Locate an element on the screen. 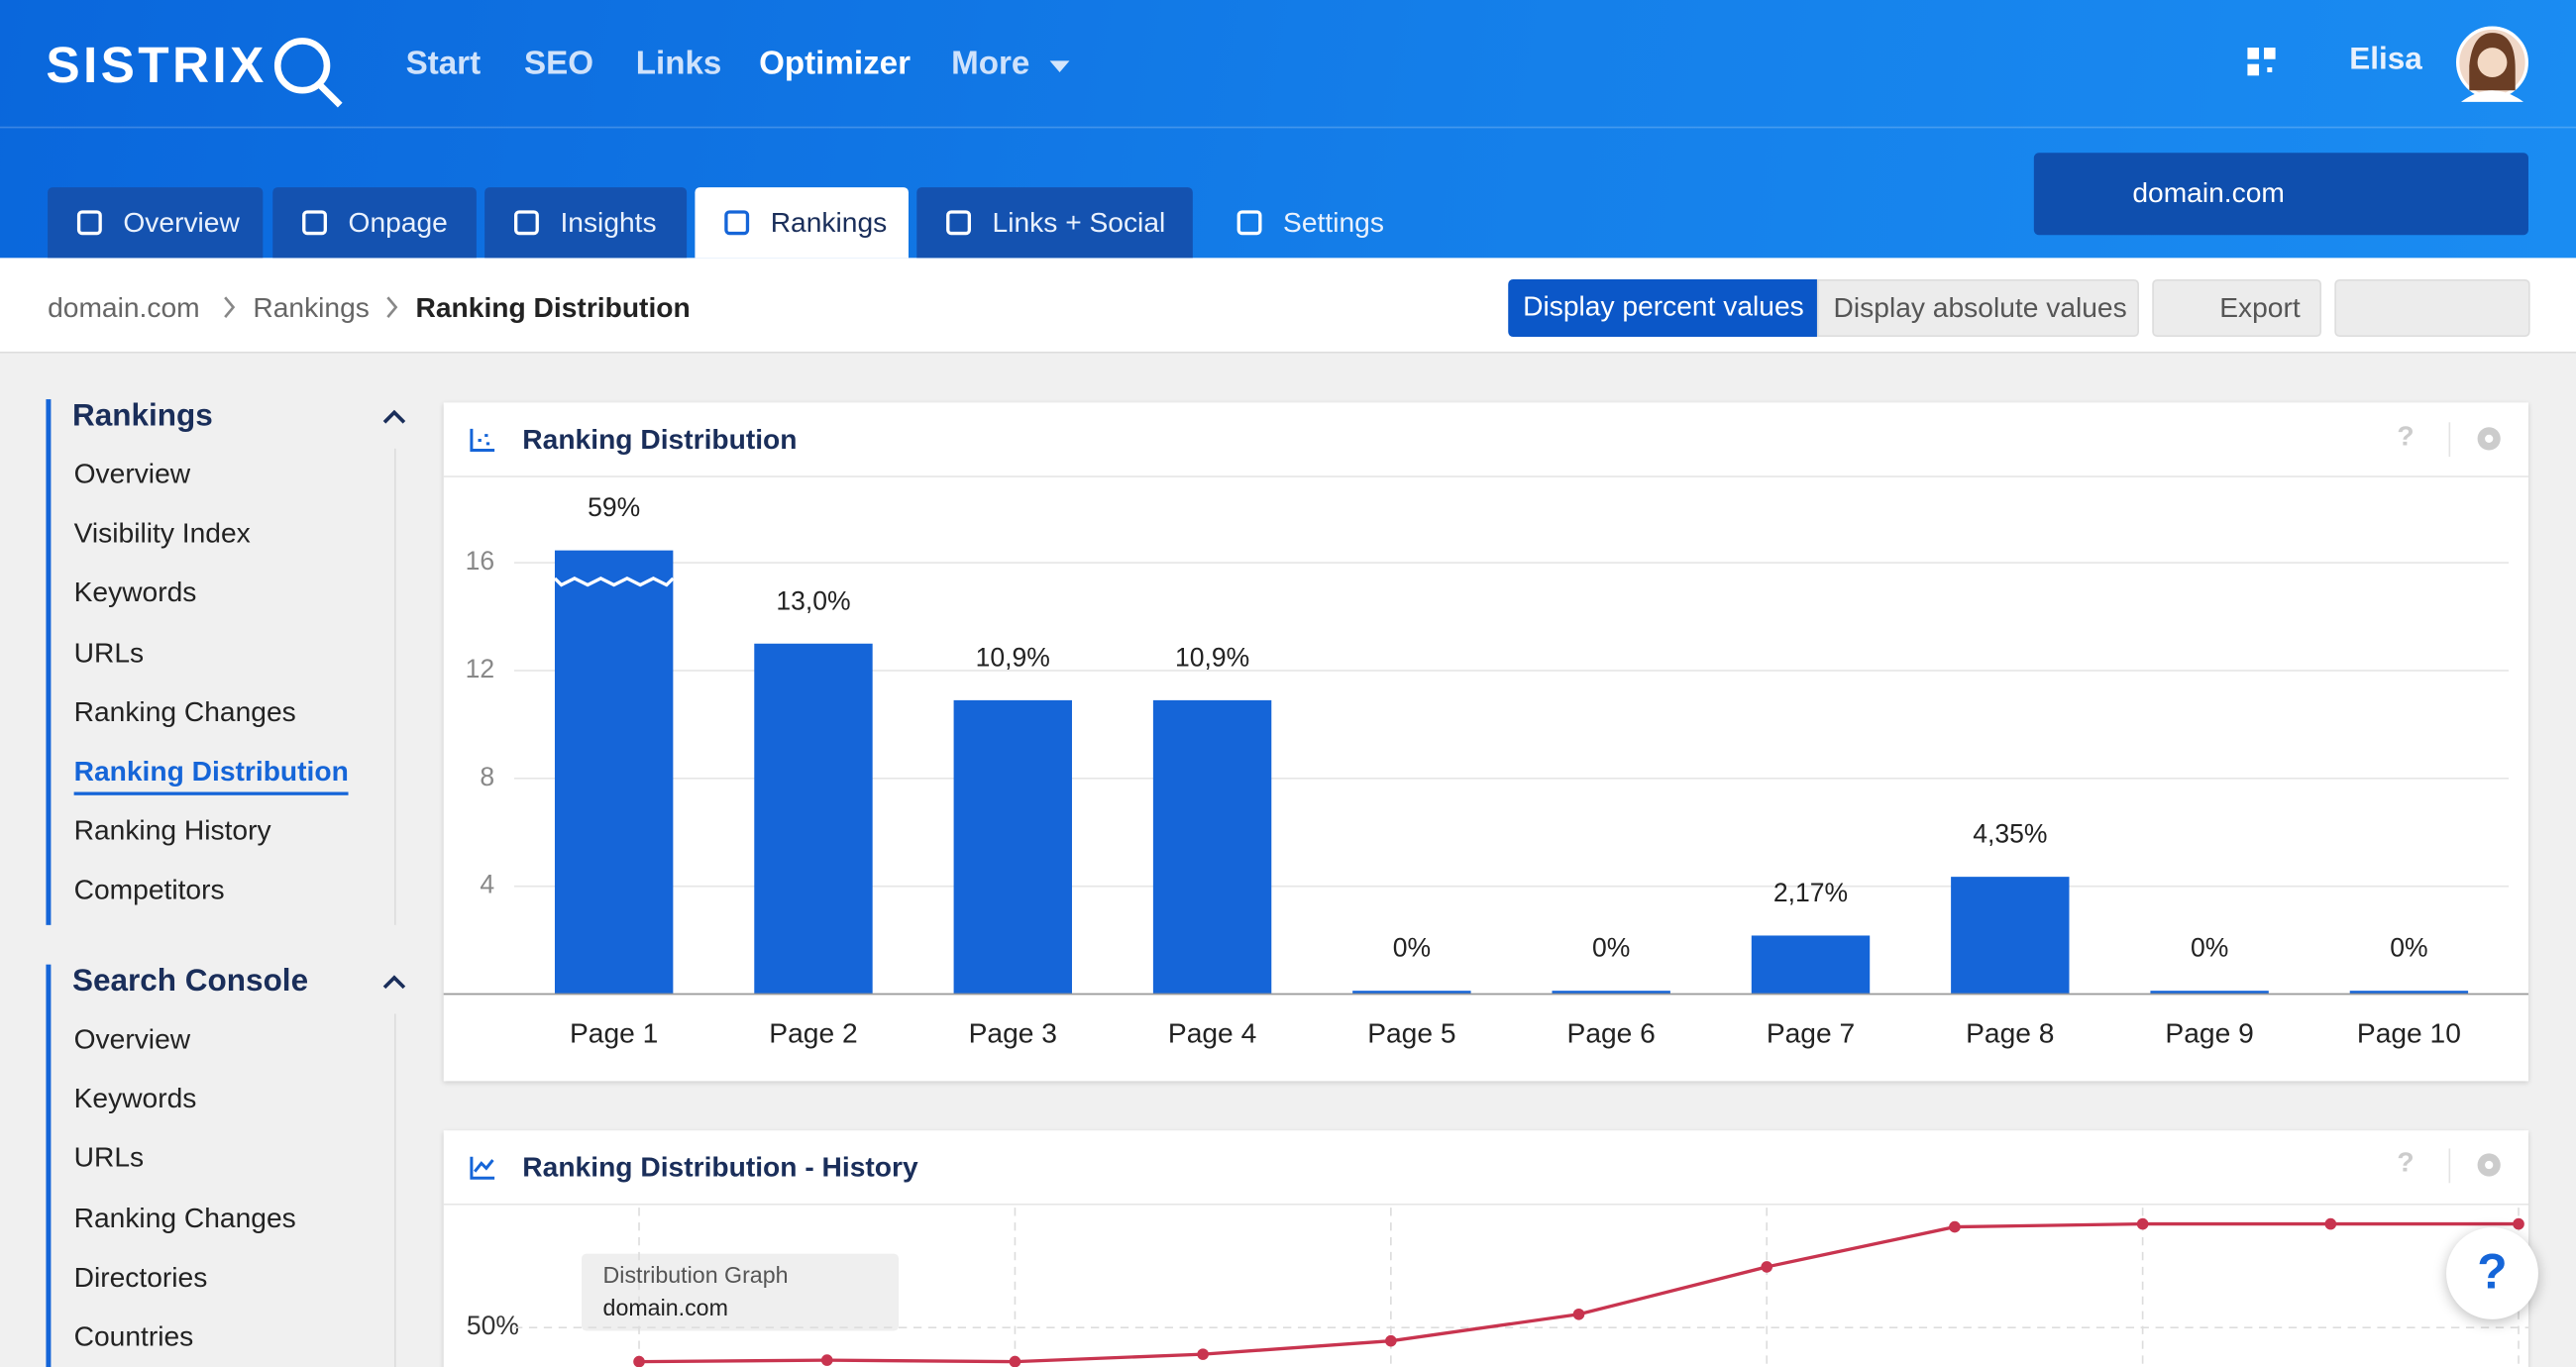  sidebar-title: Rankings is located at coordinates (142, 416).